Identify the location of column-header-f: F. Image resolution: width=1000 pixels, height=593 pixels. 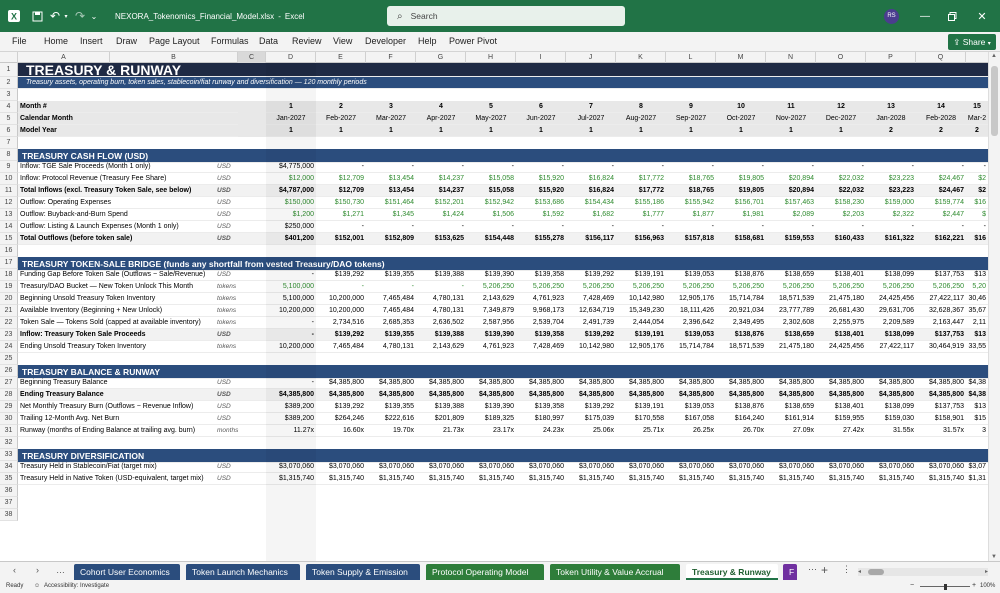
(391, 57).